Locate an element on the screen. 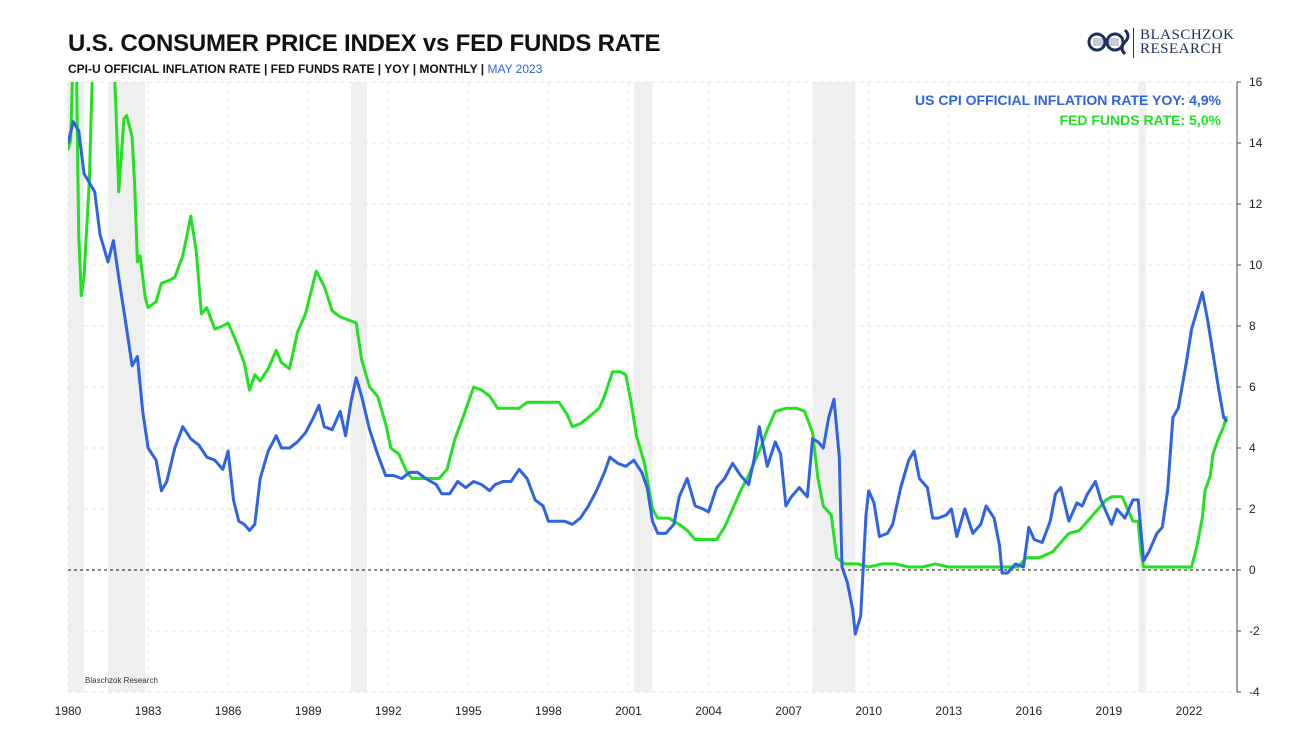  y-tick-label: 4 is located at coordinates (1252, 448).